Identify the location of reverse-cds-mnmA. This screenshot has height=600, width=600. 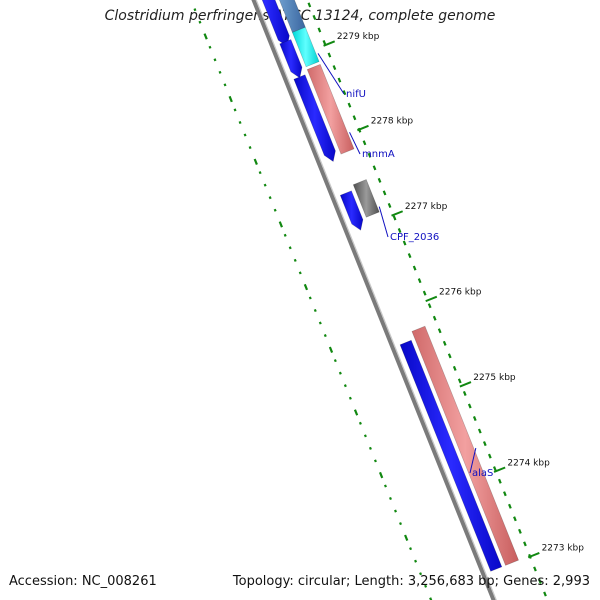
(330, 109).